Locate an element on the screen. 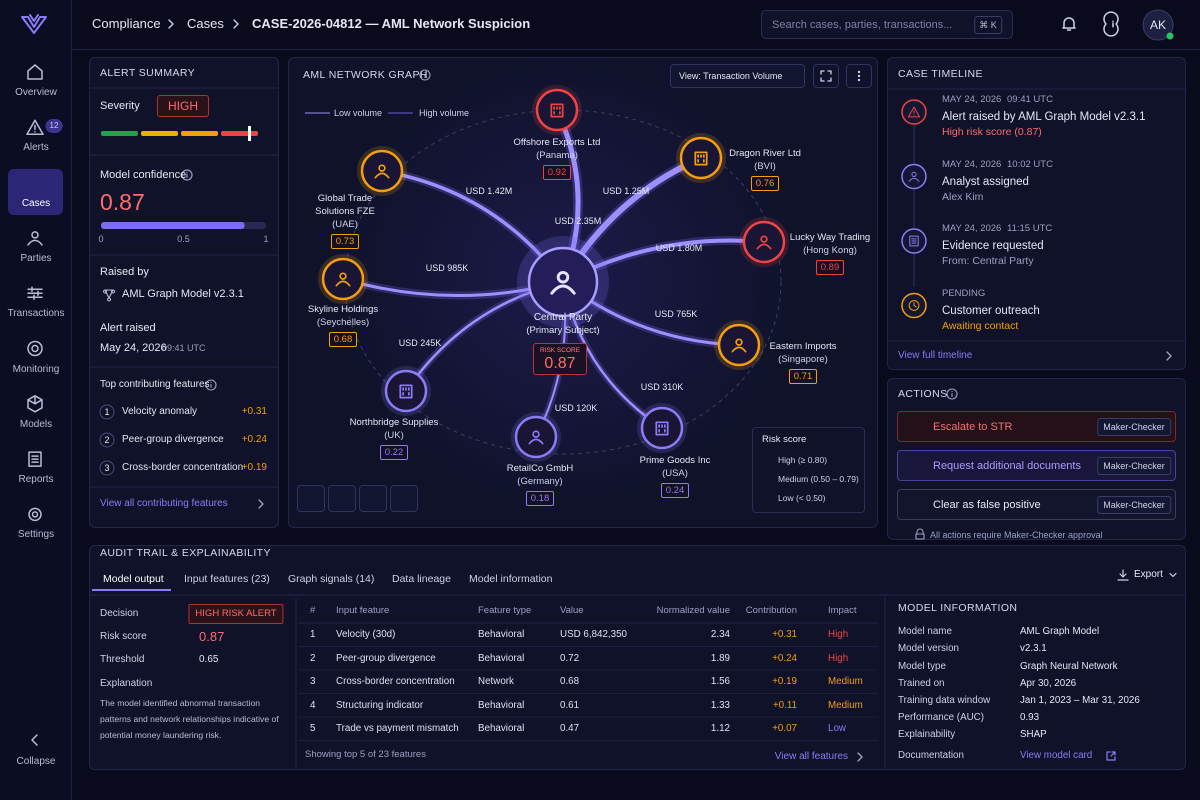 Image resolution: width=1200 pixels, height=800 pixels. table-footer: Showing top 5 of 23 features is located at coordinates (365, 754).